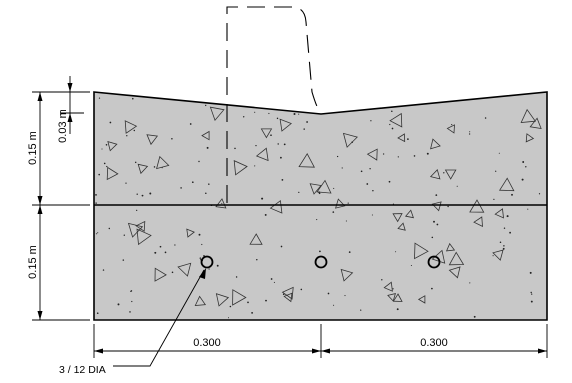 Image resolution: width=572 pixels, height=383 pixels. What do you see at coordinates (320, 341) in the screenshot?
I see `bottom-dimension` at bounding box center [320, 341].